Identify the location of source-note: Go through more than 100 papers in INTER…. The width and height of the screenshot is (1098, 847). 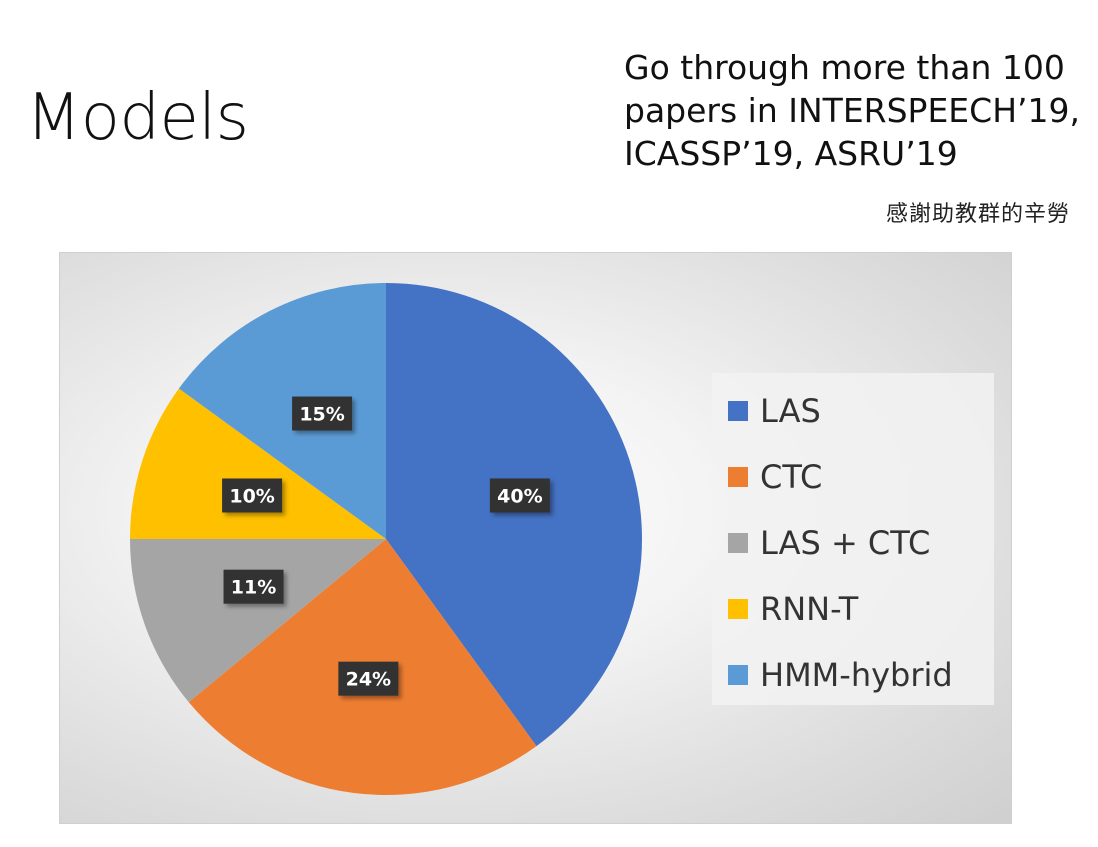
(854, 110).